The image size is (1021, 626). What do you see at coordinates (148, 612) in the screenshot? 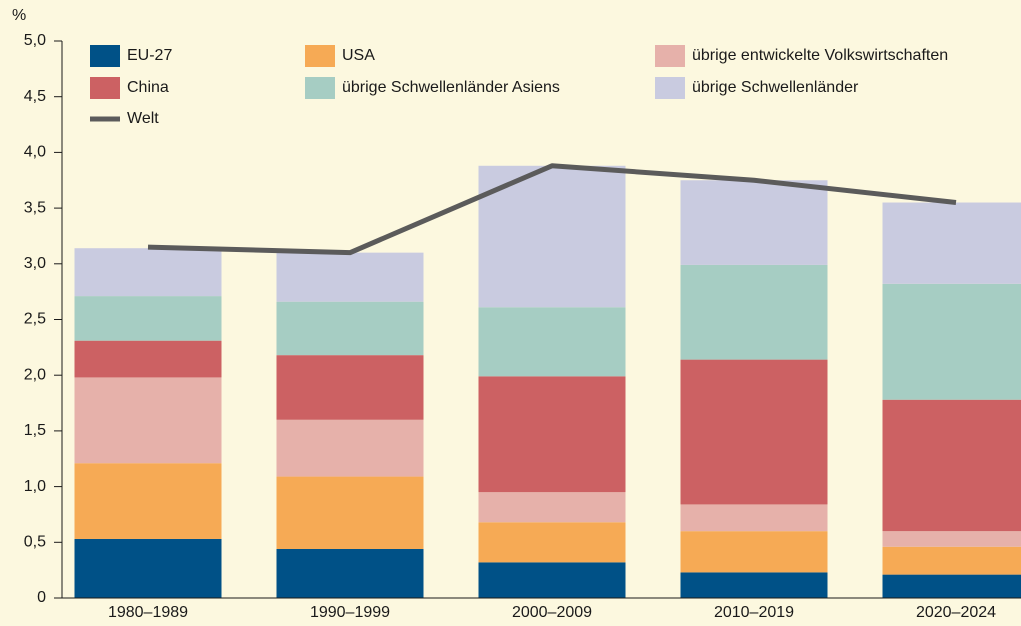
I see `x-tick-label: 1980–1989` at bounding box center [148, 612].